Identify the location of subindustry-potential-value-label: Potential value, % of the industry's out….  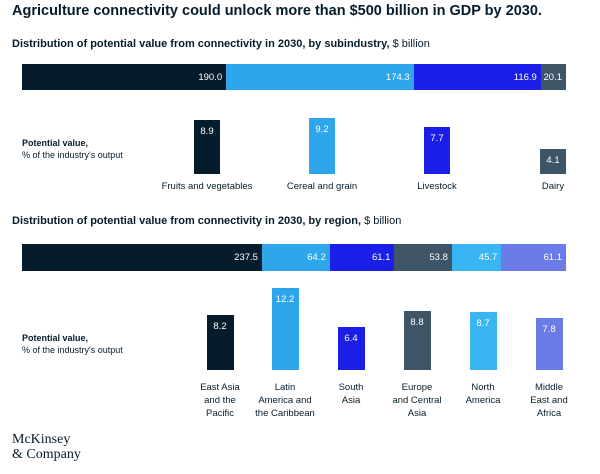
(72, 149).